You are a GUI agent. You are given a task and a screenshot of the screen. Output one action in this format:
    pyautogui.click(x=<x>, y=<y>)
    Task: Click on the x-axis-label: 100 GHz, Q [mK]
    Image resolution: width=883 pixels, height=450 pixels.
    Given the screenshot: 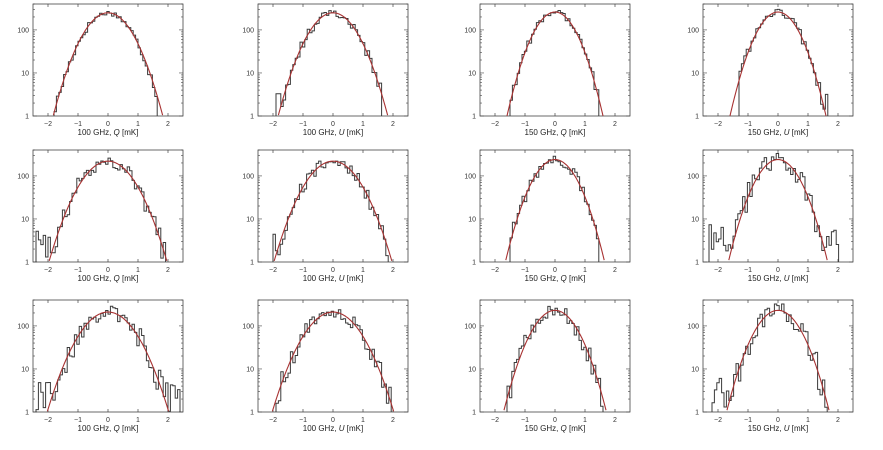 What is the action you would take?
    pyautogui.click(x=108, y=132)
    